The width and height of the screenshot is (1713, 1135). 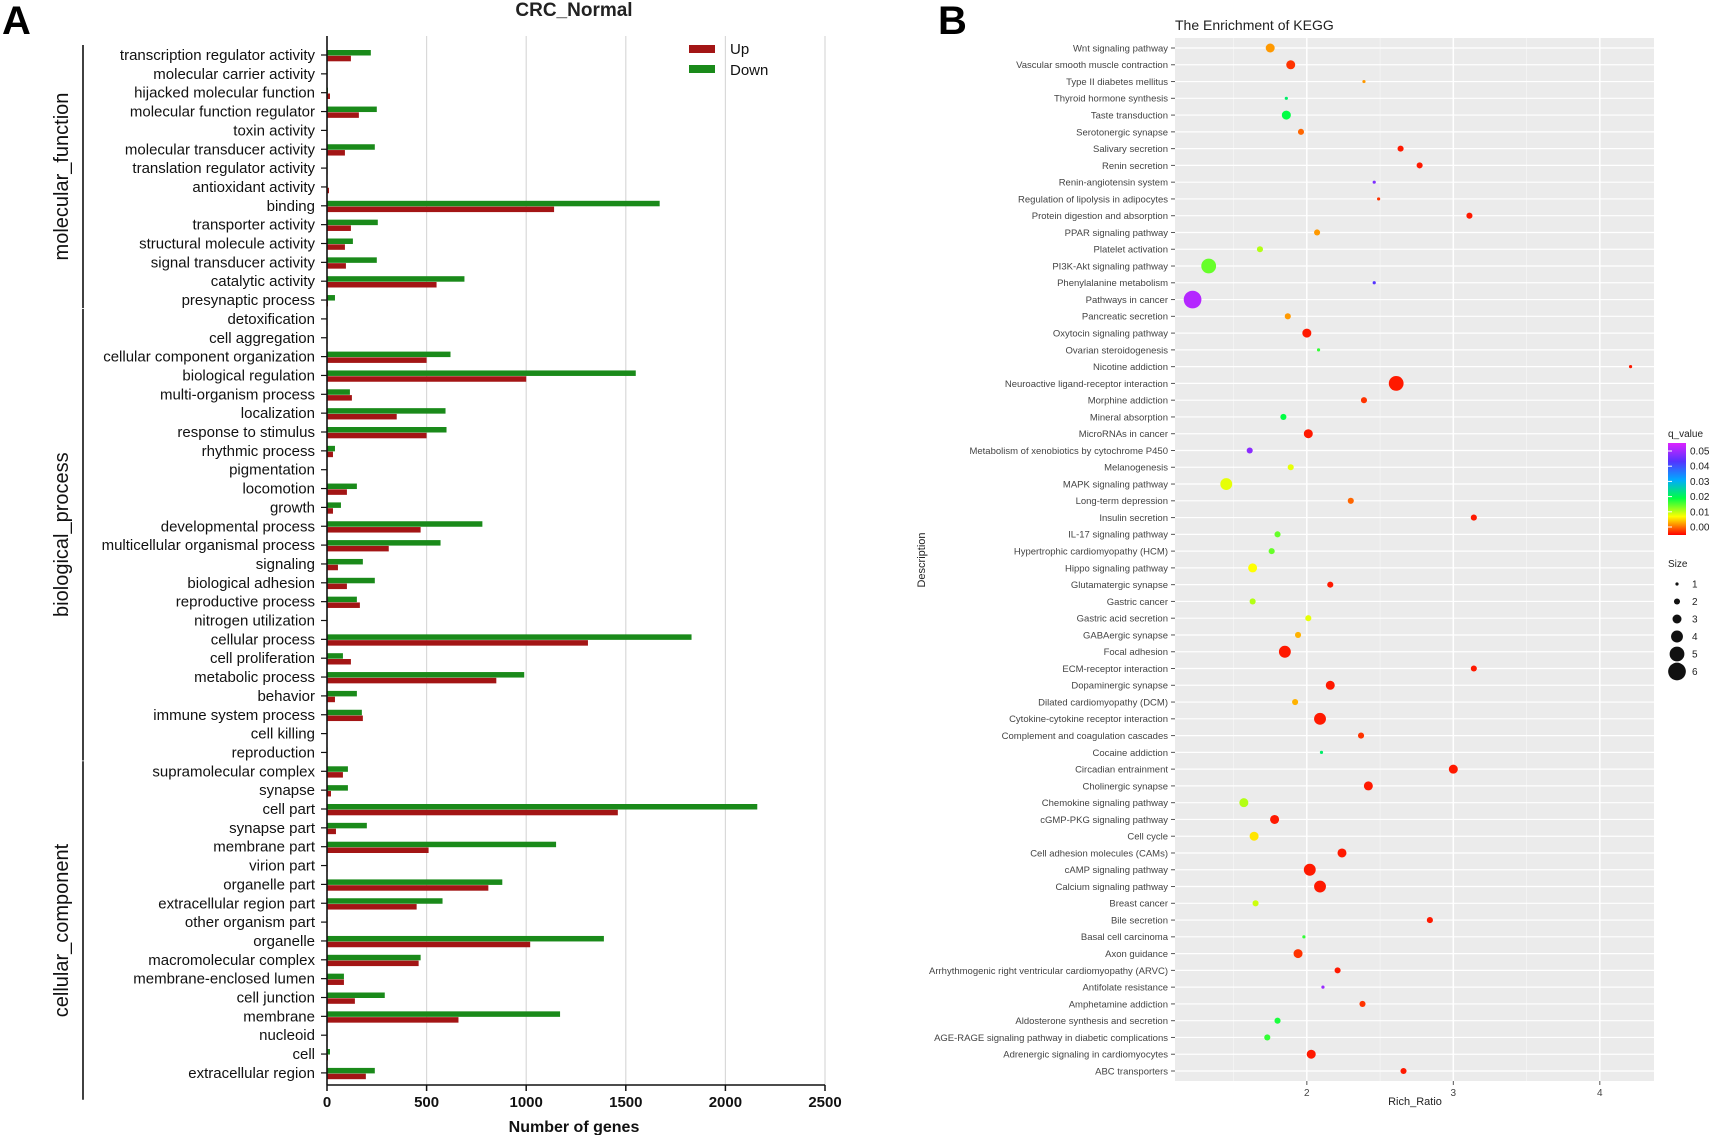 What do you see at coordinates (327, 1102) in the screenshot?
I see `x-tick-label: 0` at bounding box center [327, 1102].